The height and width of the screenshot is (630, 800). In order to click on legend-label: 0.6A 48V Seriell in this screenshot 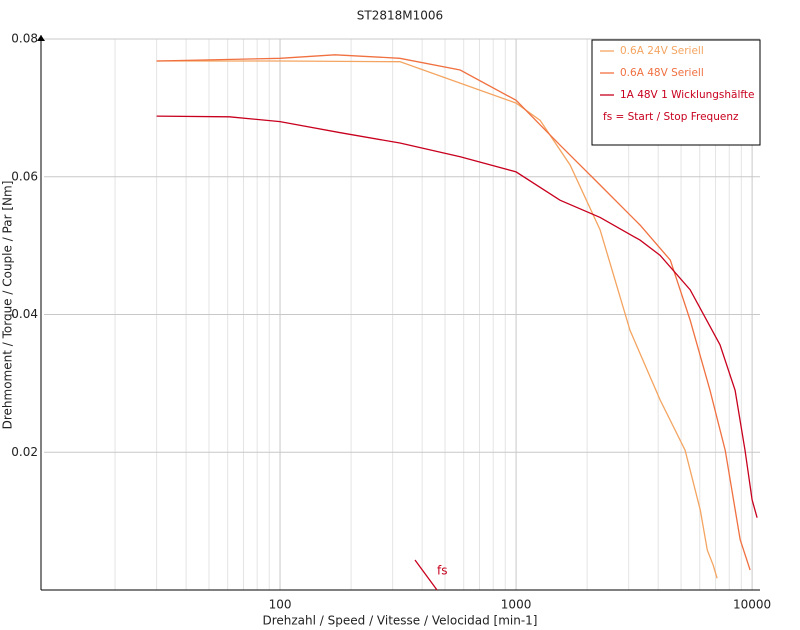, I will do `click(662, 73)`.